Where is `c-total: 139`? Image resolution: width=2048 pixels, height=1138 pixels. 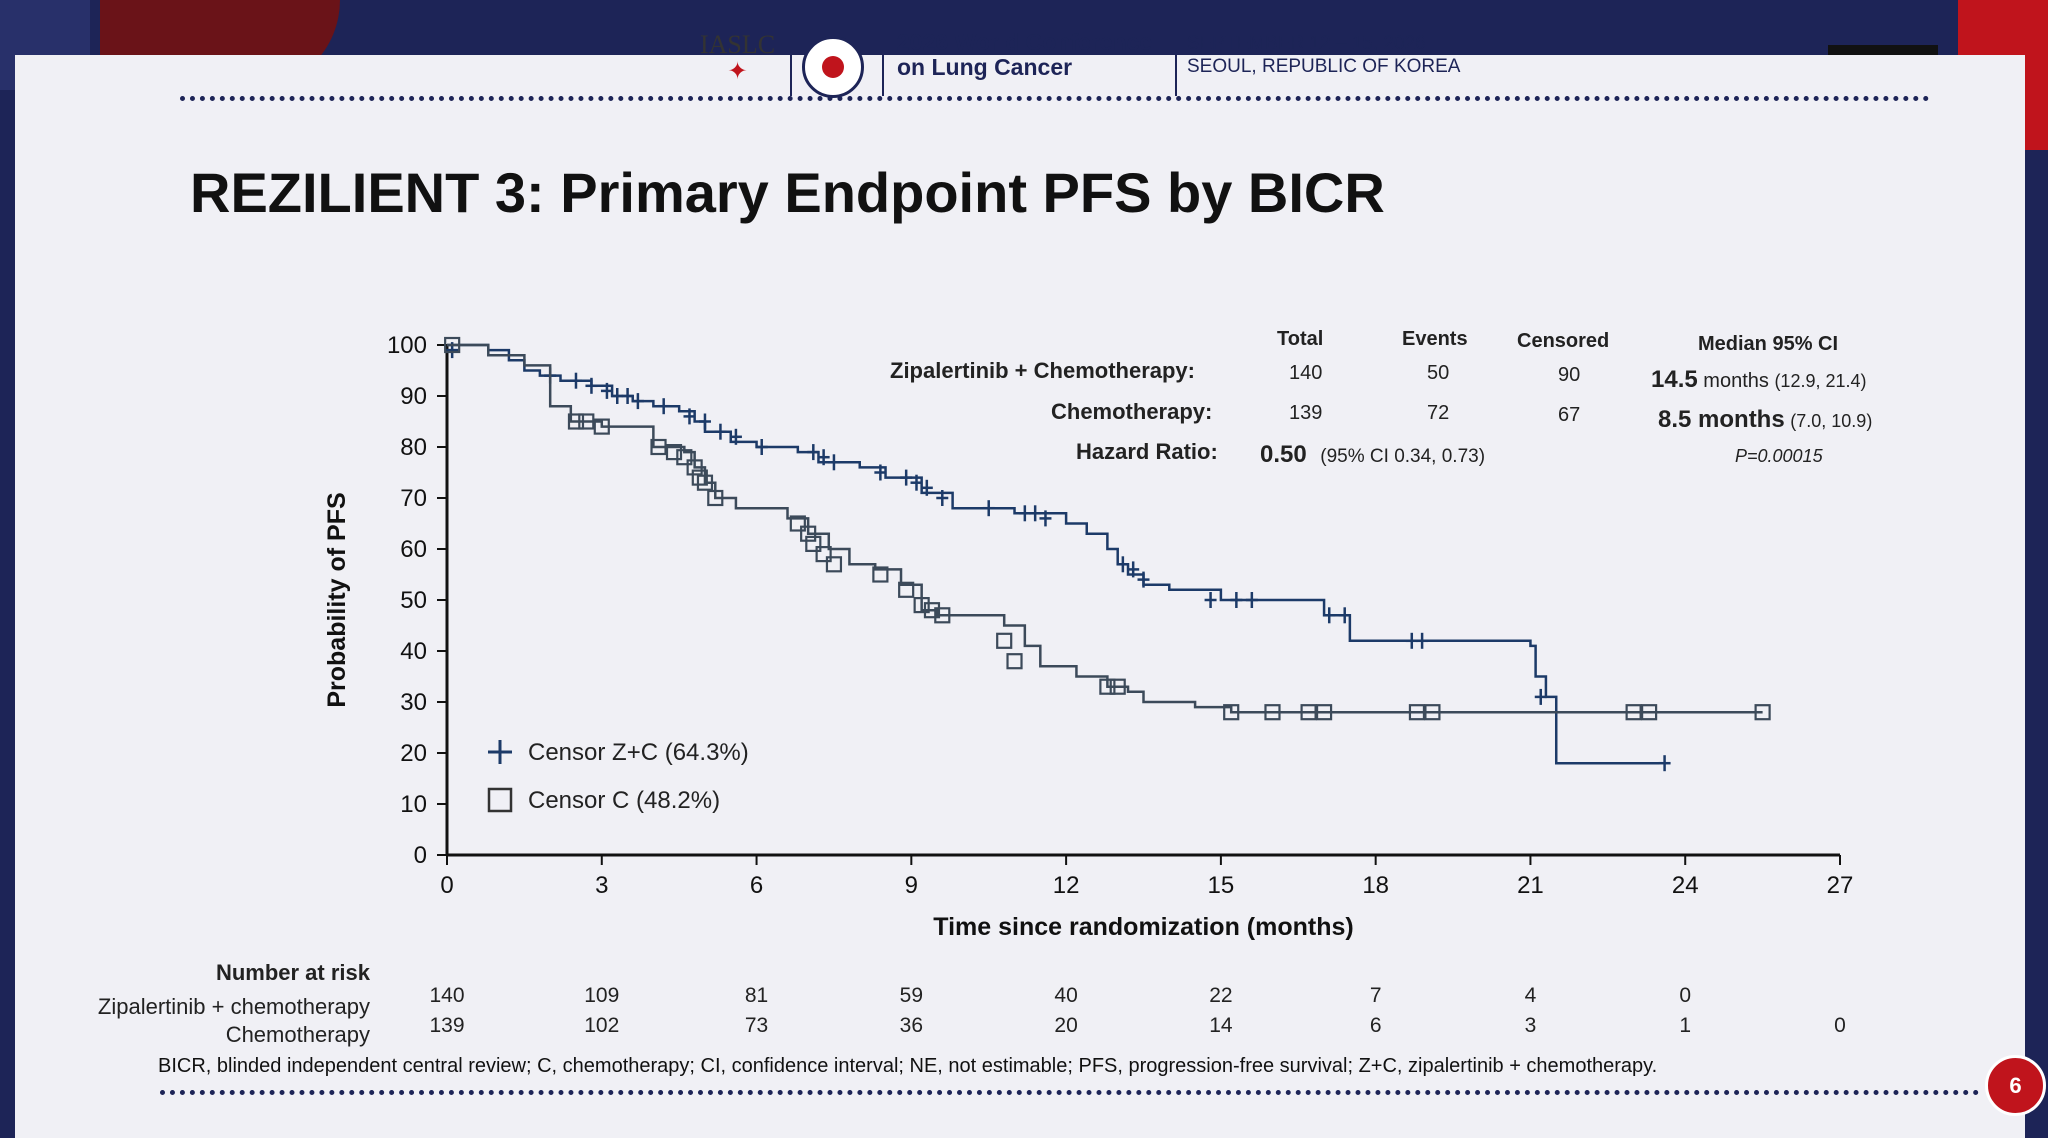
c-total: 139 is located at coordinates (1306, 413).